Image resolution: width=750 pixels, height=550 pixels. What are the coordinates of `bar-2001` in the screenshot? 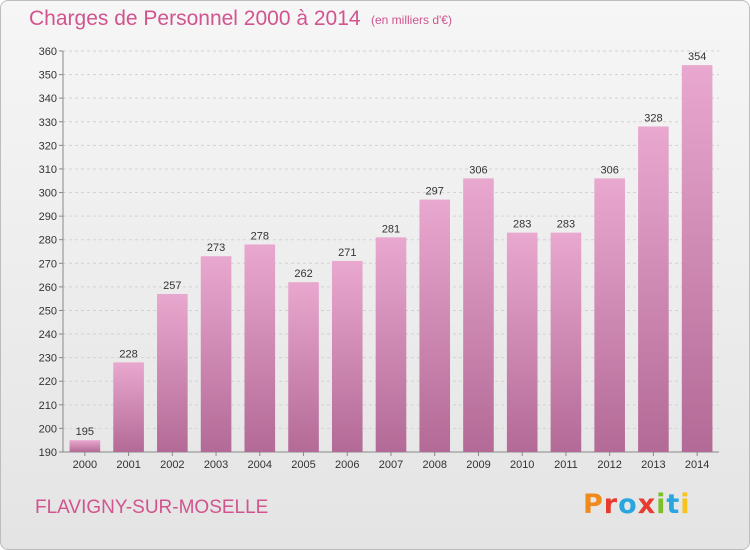 It's located at (128, 407).